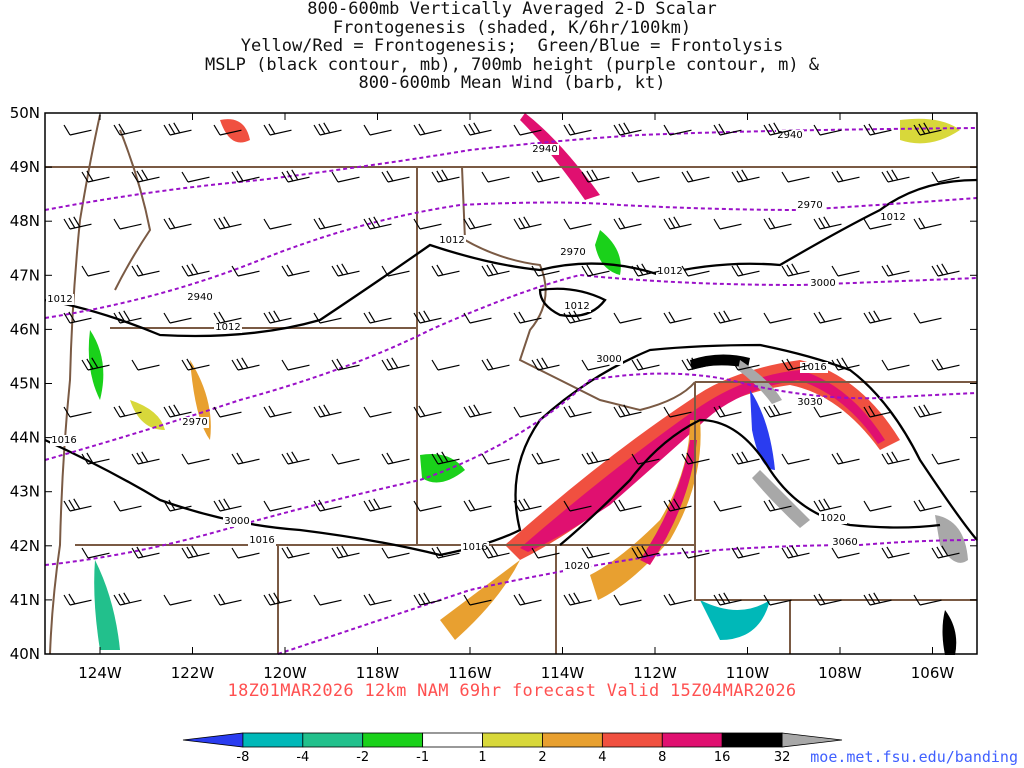  I want to click on lat-label: 47N, so click(25, 275).